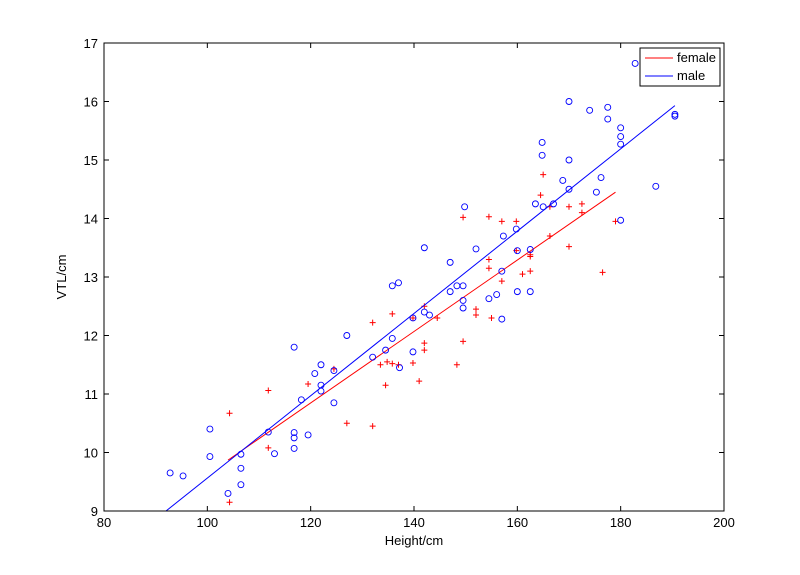  I want to click on x-axis-label: Height/cm, so click(414, 540).